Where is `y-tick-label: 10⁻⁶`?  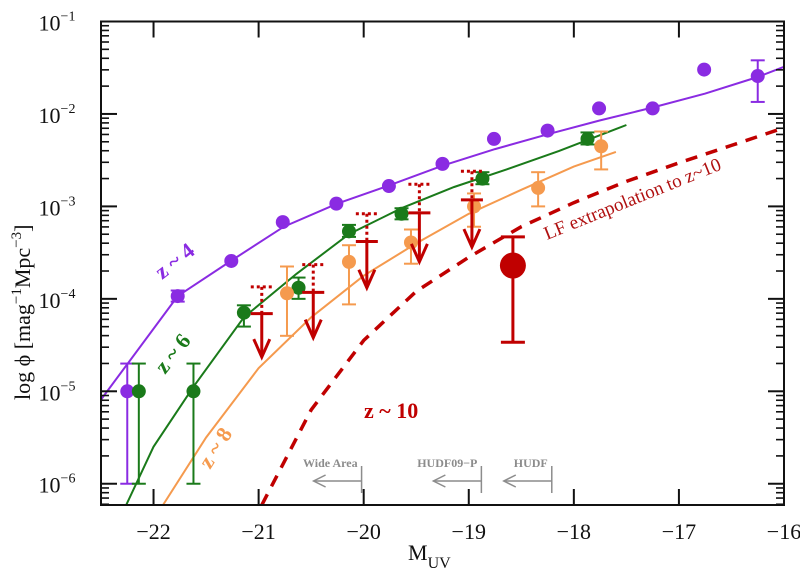
y-tick-label: 10⁻⁶ is located at coordinates (57, 485).